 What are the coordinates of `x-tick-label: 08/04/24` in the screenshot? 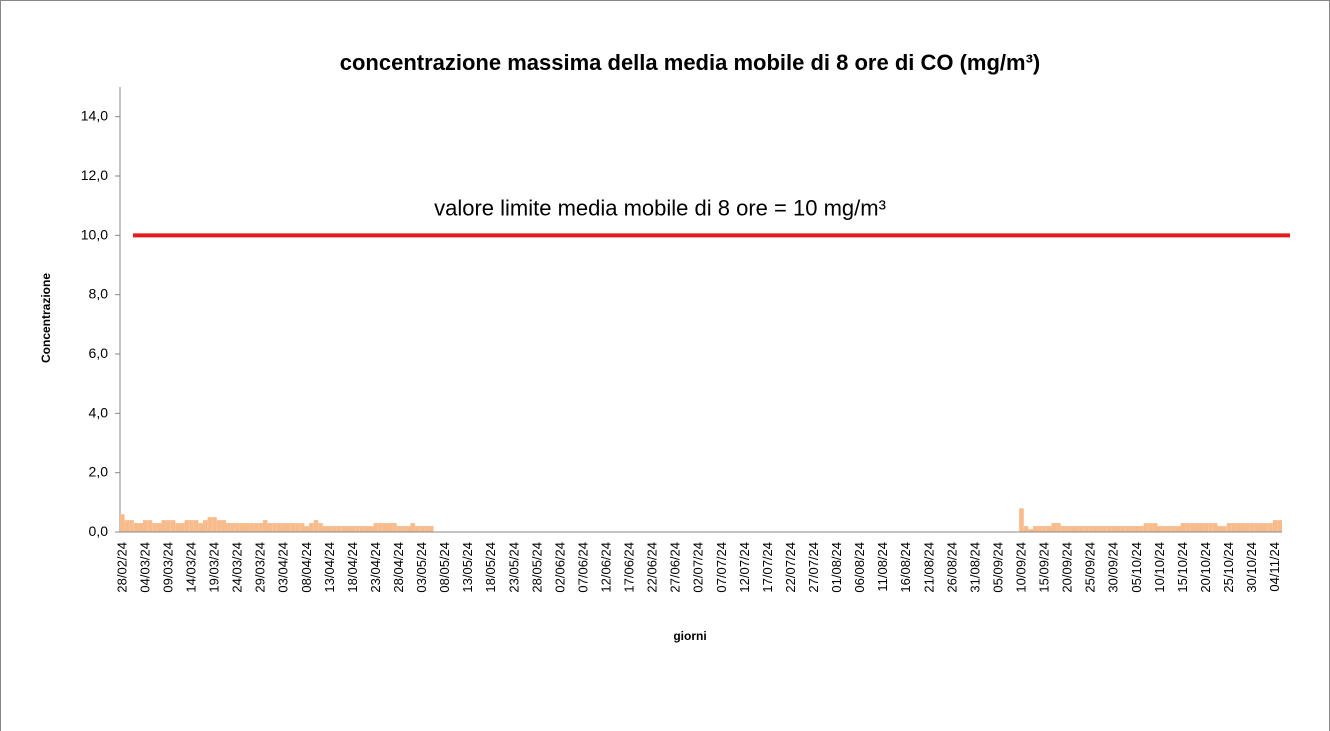 It's located at (306, 567).